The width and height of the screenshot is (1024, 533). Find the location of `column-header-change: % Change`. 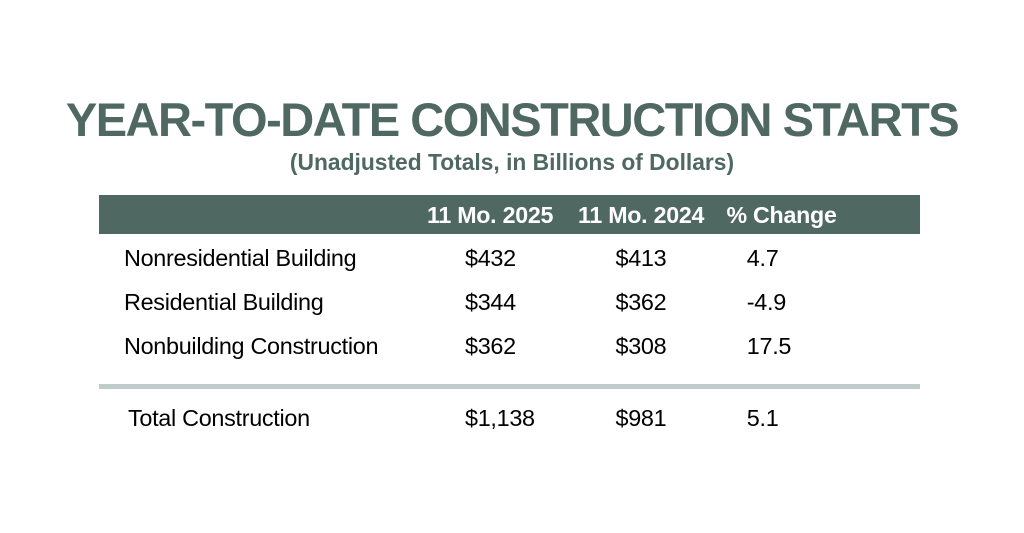

column-header-change: % Change is located at coordinates (781, 214).